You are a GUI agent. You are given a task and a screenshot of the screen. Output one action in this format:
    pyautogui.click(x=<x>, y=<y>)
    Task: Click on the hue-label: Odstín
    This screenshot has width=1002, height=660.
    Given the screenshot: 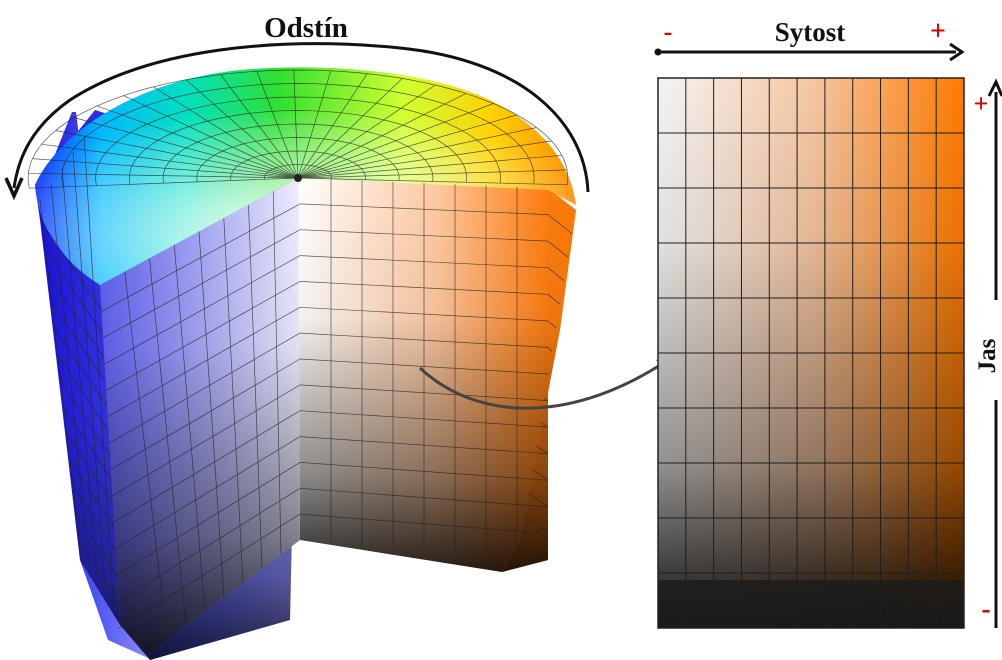 What is the action you would take?
    pyautogui.click(x=306, y=28)
    